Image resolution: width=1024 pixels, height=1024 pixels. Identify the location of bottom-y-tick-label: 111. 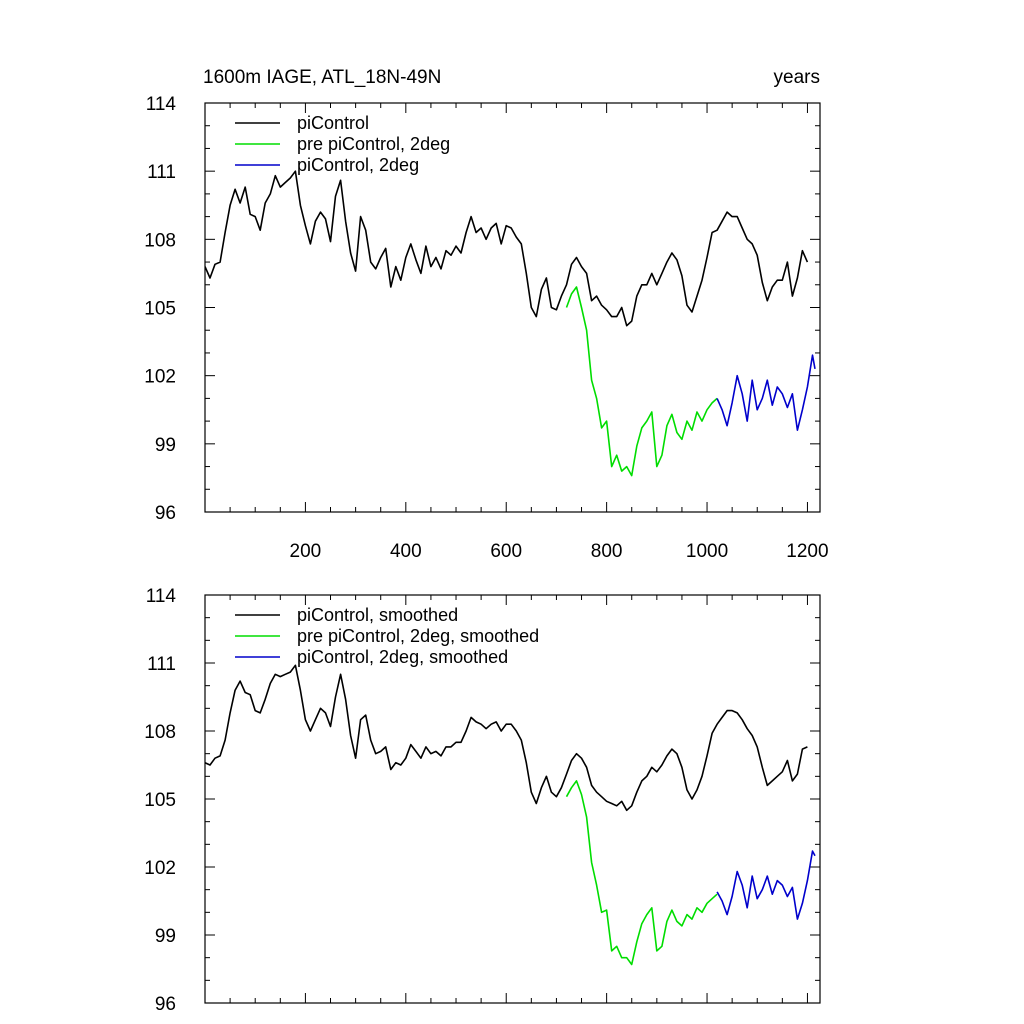
(161, 664).